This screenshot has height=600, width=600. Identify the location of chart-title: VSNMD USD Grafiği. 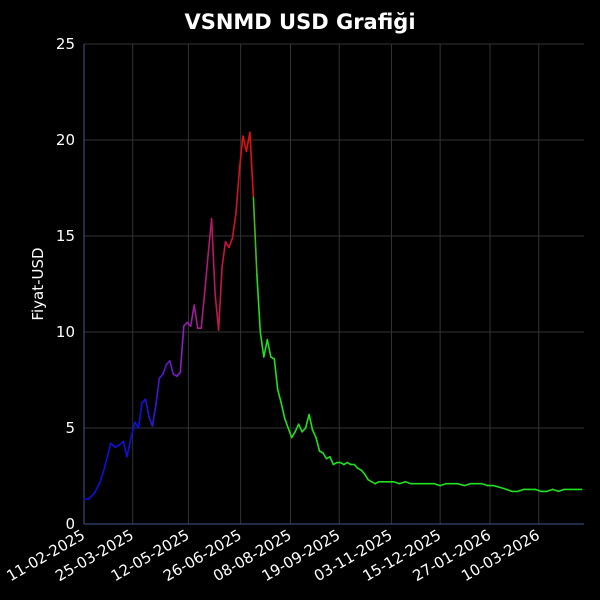
(299, 22).